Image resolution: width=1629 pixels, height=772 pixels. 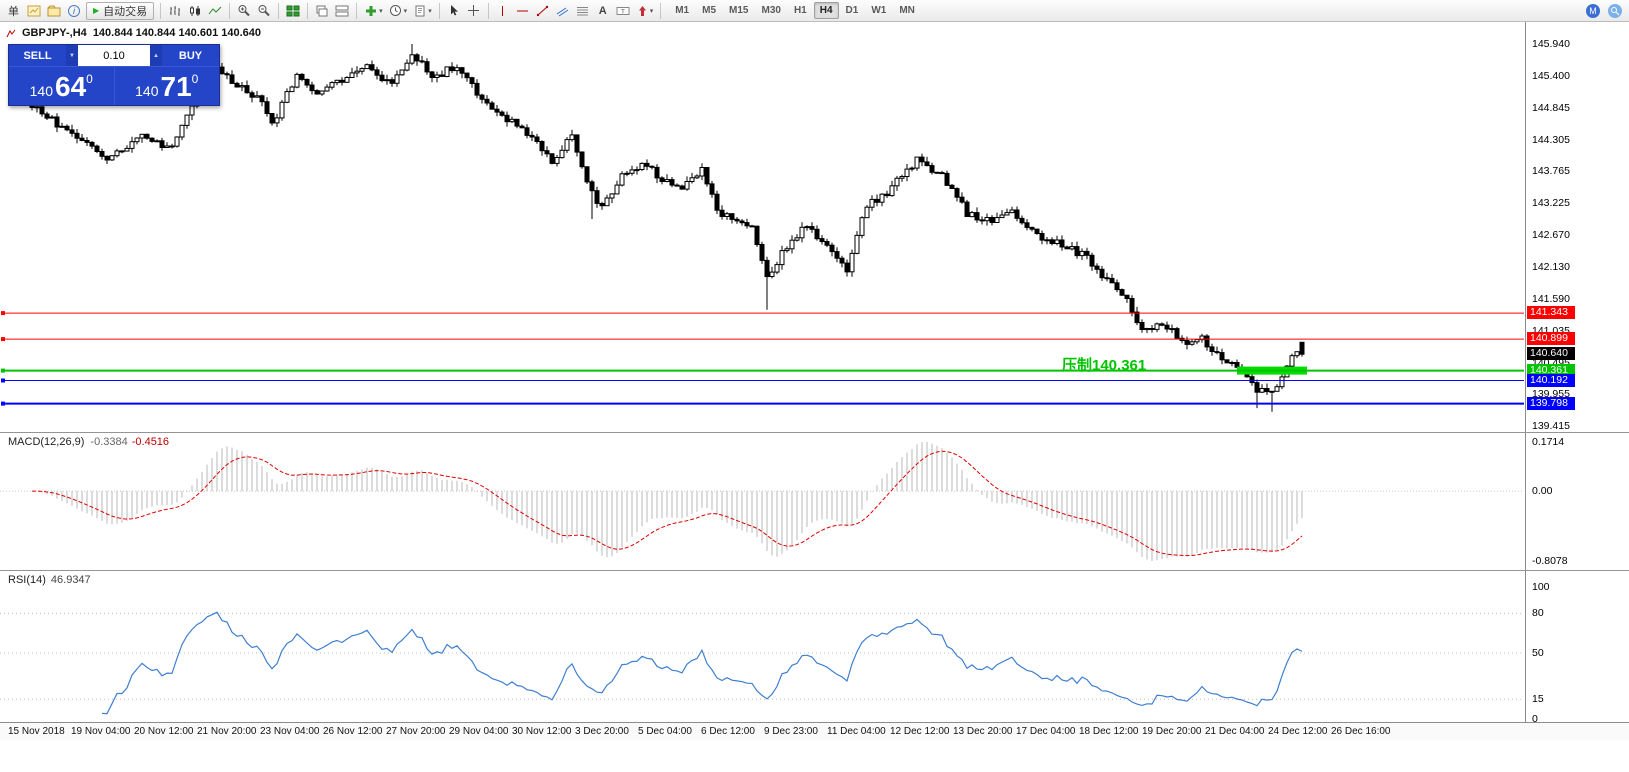 What do you see at coordinates (1551, 140) in the screenshot?
I see `price-tick-label: 144.305` at bounding box center [1551, 140].